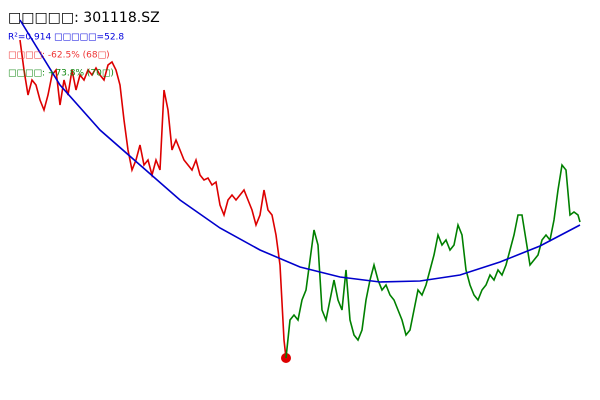 The image size is (600, 400). I want to click on annotation: R²=0.914 □□□□□=52.8, so click(66, 38).